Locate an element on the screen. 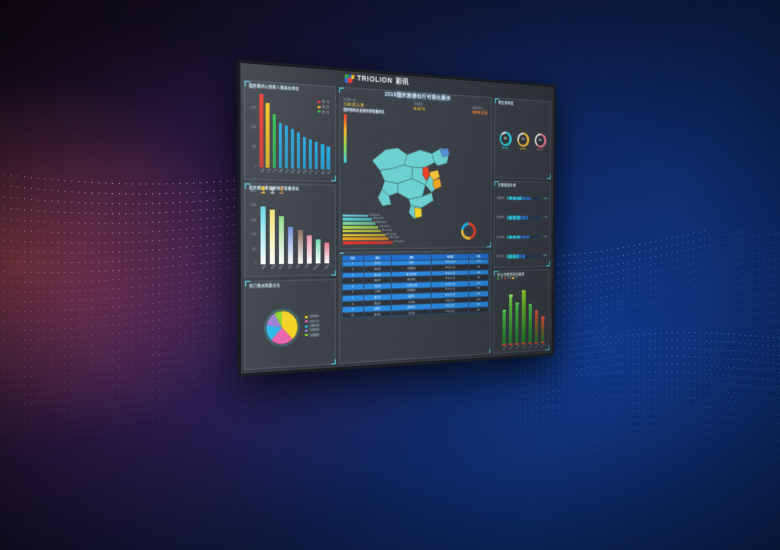  rank-bar-label: 浙江 5730万 is located at coordinates (391, 234).